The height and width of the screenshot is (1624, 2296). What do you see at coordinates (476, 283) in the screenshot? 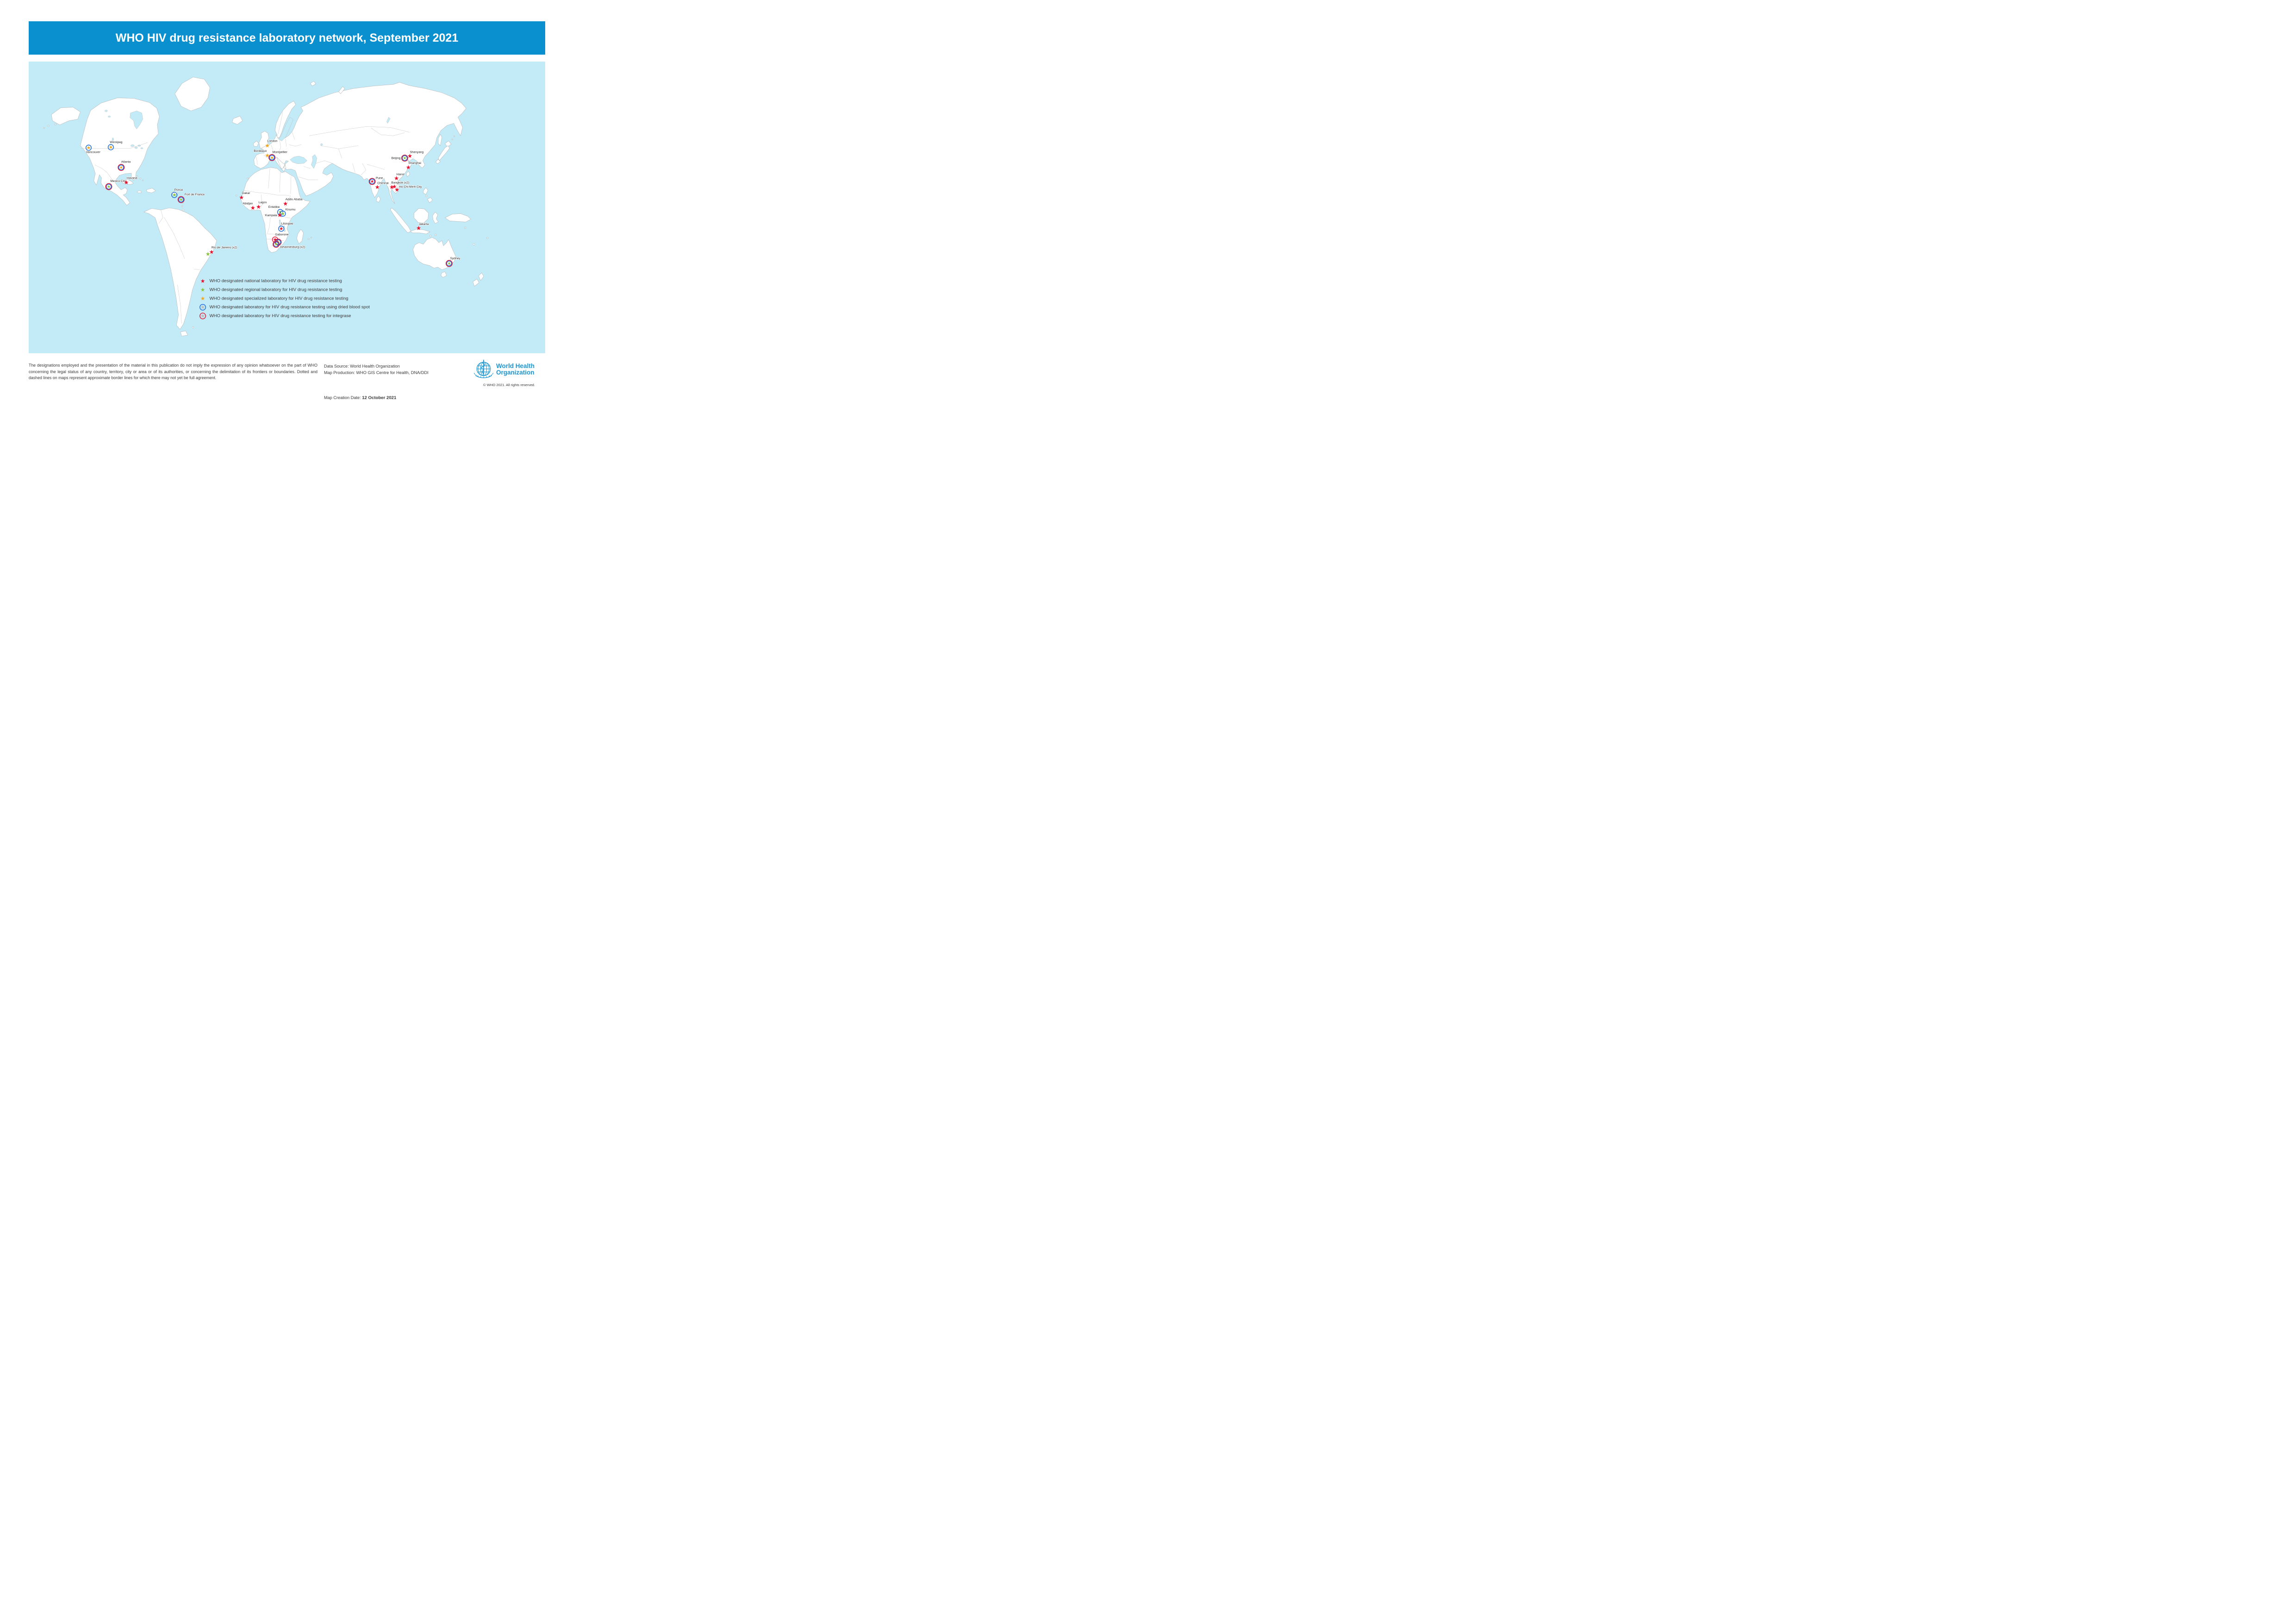
I see `land-nz-south` at bounding box center [476, 283].